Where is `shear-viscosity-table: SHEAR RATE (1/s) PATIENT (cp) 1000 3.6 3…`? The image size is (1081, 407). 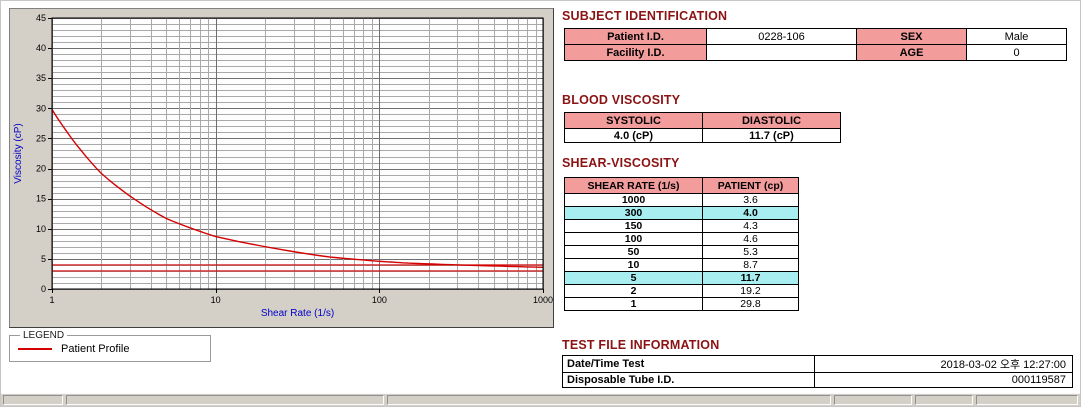 shear-viscosity-table: SHEAR RATE (1/s) PATIENT (cp) 1000 3.6 3… is located at coordinates (681, 244).